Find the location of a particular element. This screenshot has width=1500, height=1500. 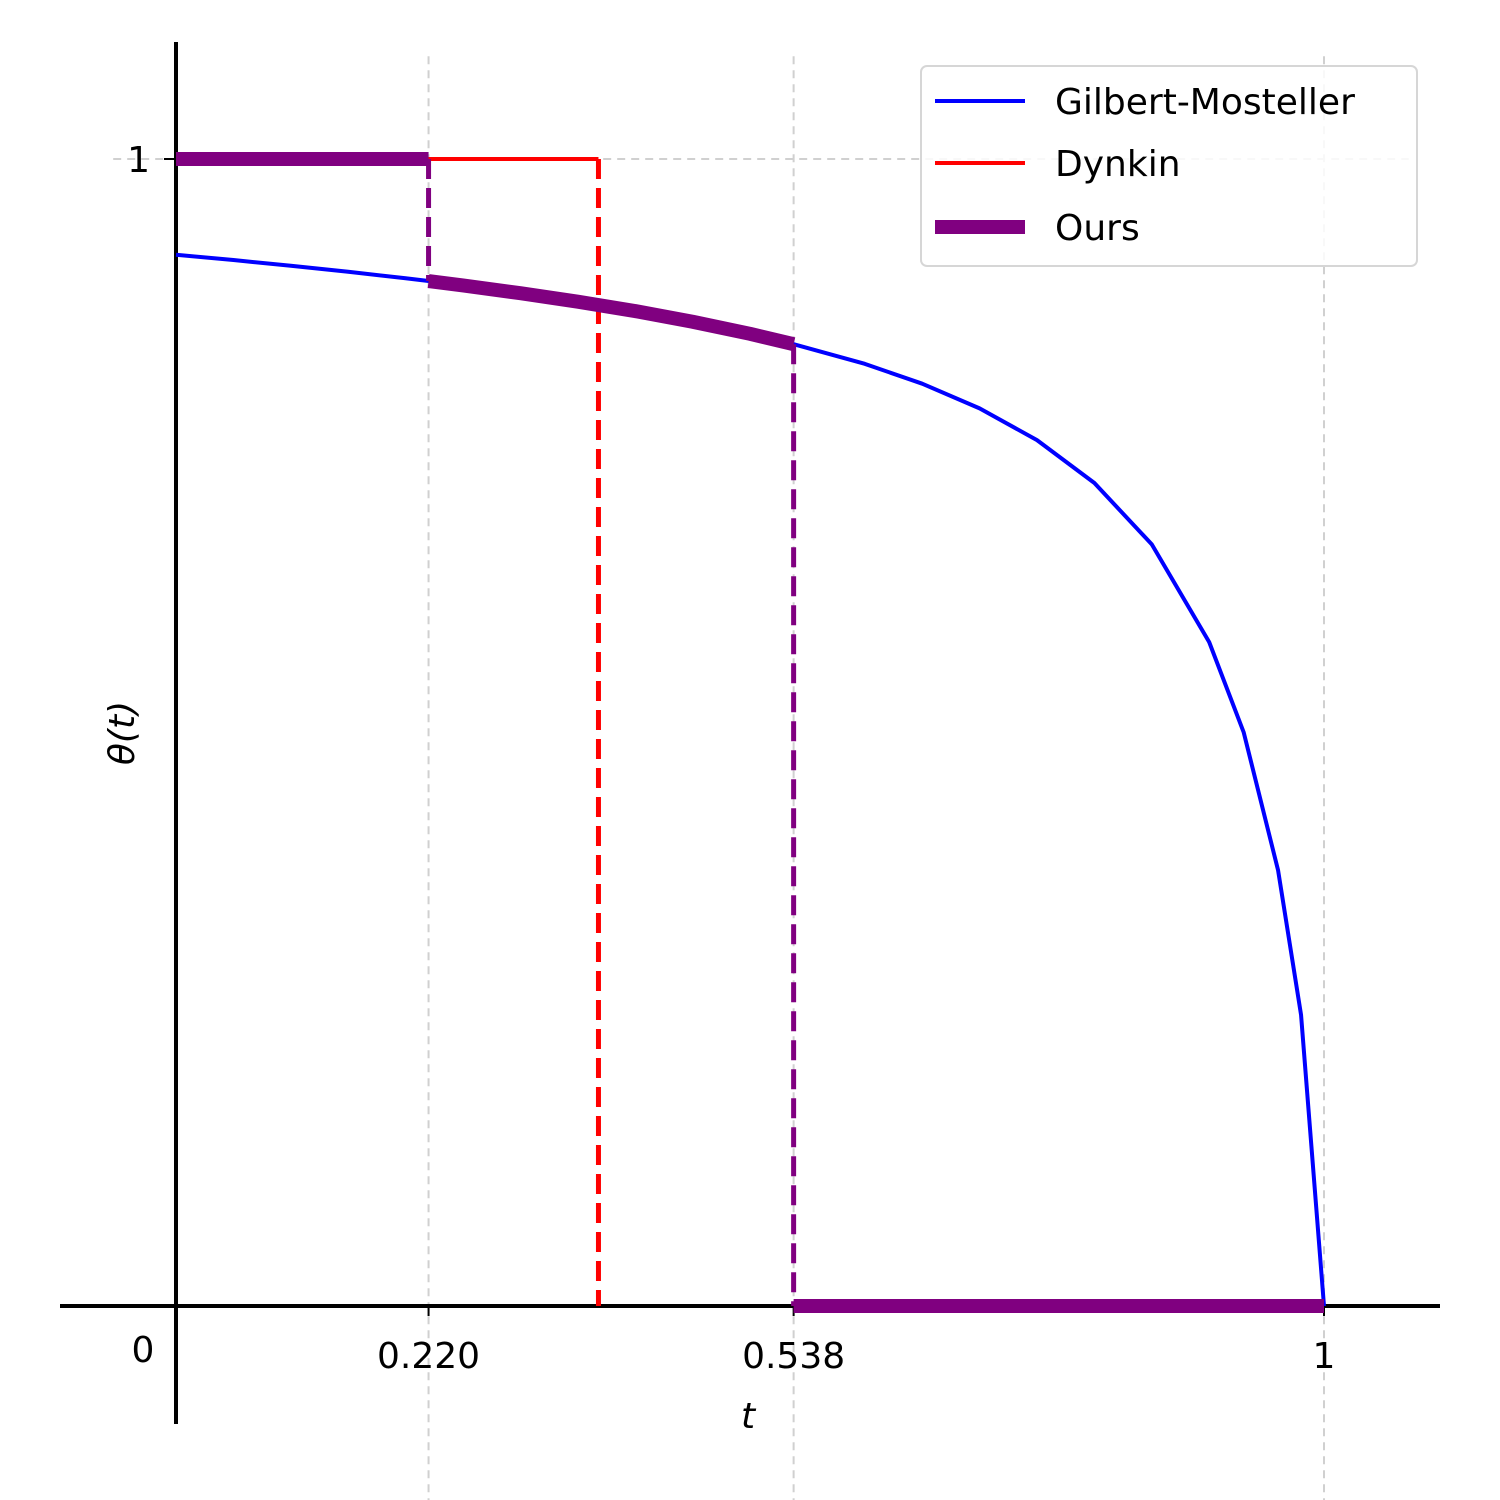

x-axis-label: t is located at coordinates (749, 1416).